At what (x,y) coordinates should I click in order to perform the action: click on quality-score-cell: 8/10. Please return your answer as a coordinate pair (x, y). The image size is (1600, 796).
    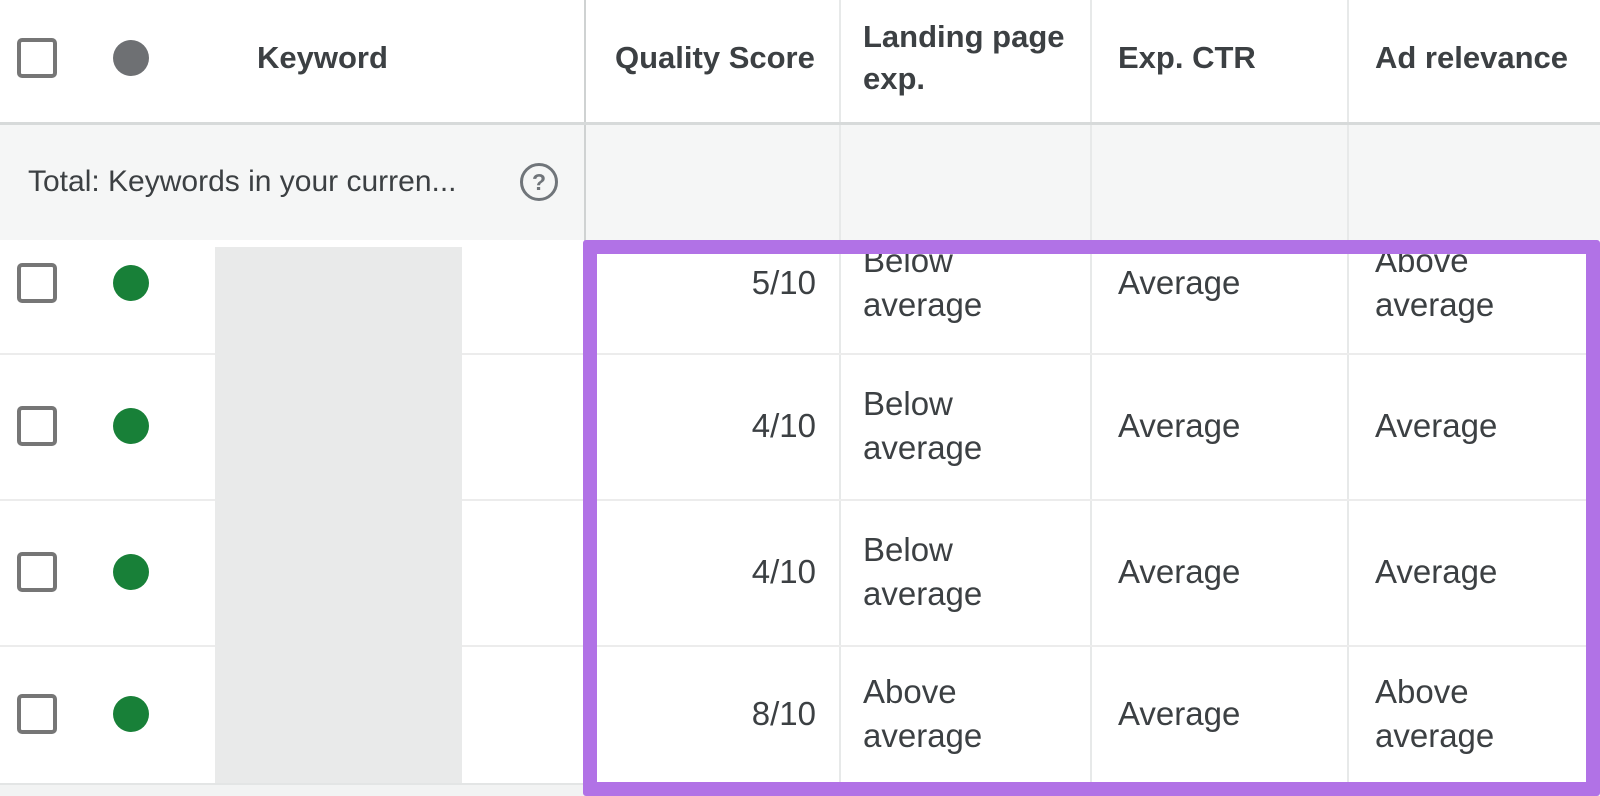
    Looking at the image, I should click on (783, 713).